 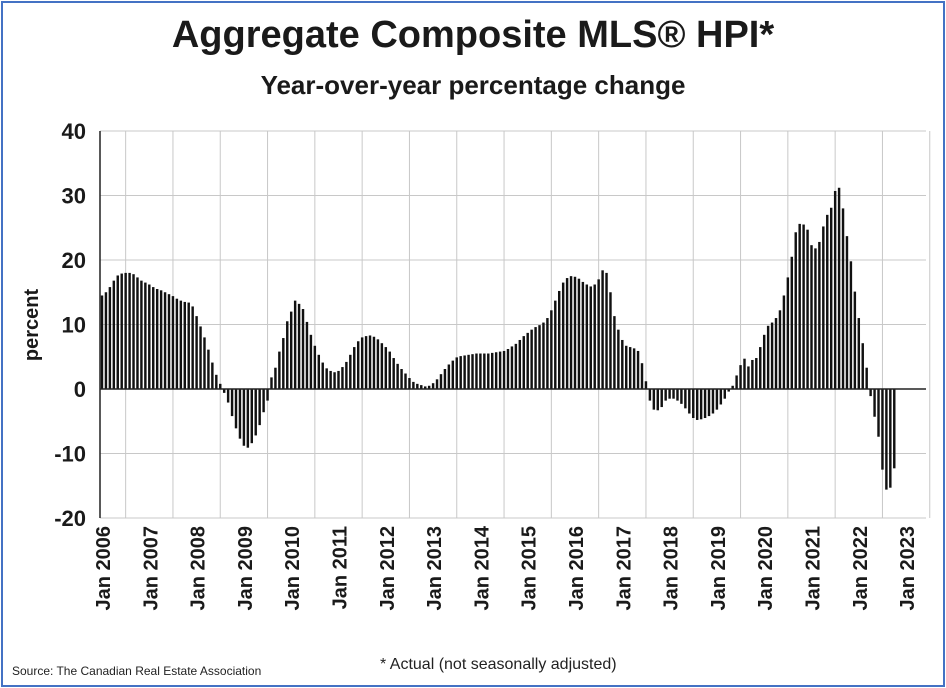 I want to click on x-tick-label: Jan 2016, so click(x=577, y=568).